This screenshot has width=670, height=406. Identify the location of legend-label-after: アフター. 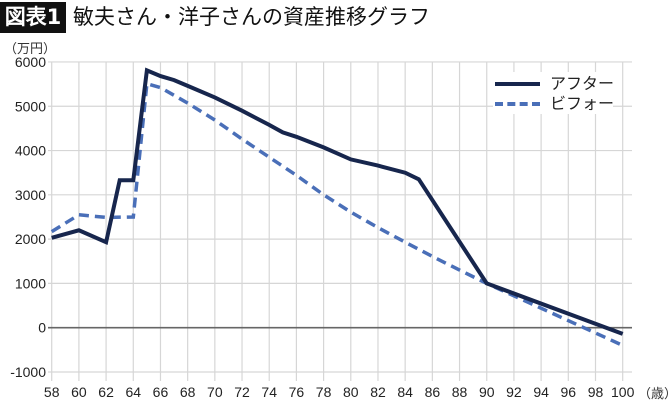
(582, 83).